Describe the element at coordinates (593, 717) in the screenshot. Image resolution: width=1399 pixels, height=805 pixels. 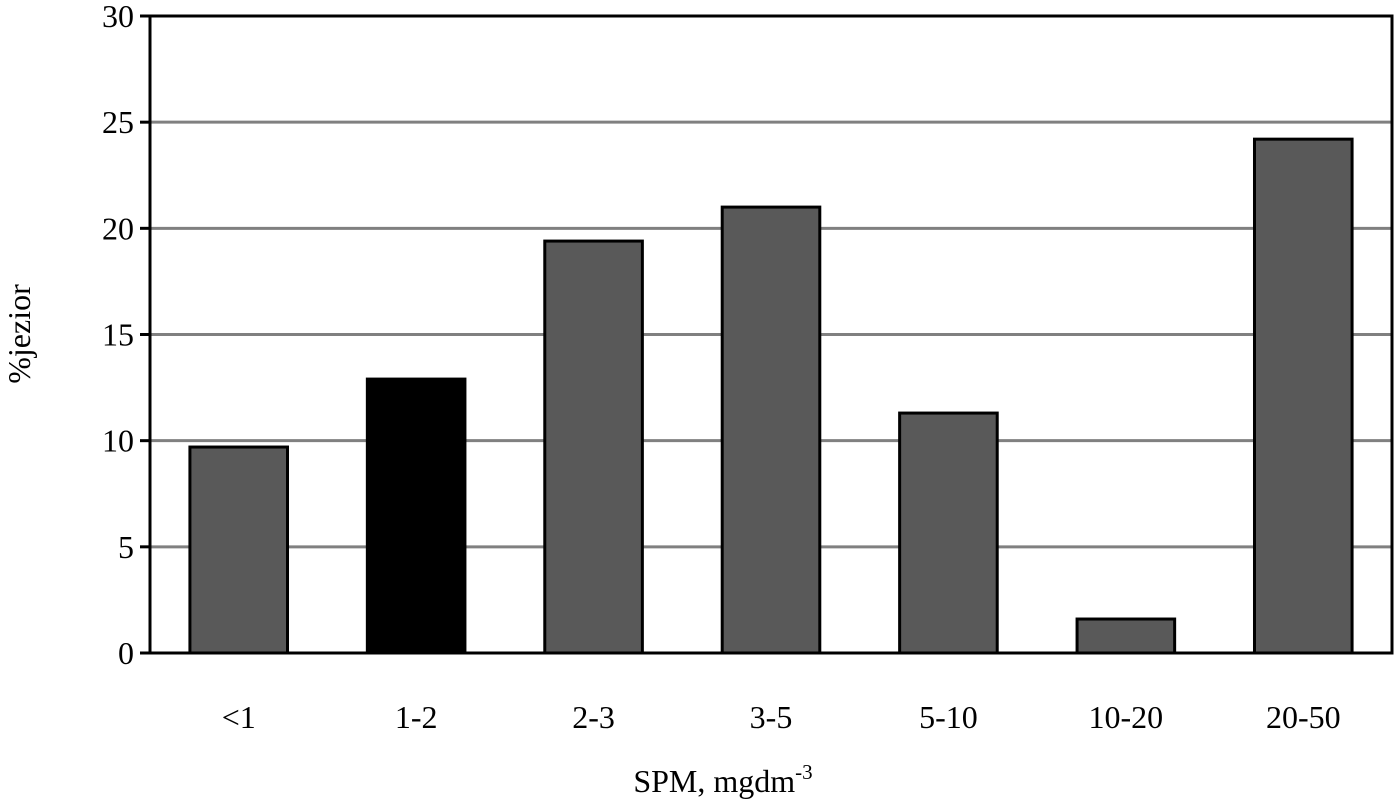
I see `x-tick-label: 2-3` at that location.